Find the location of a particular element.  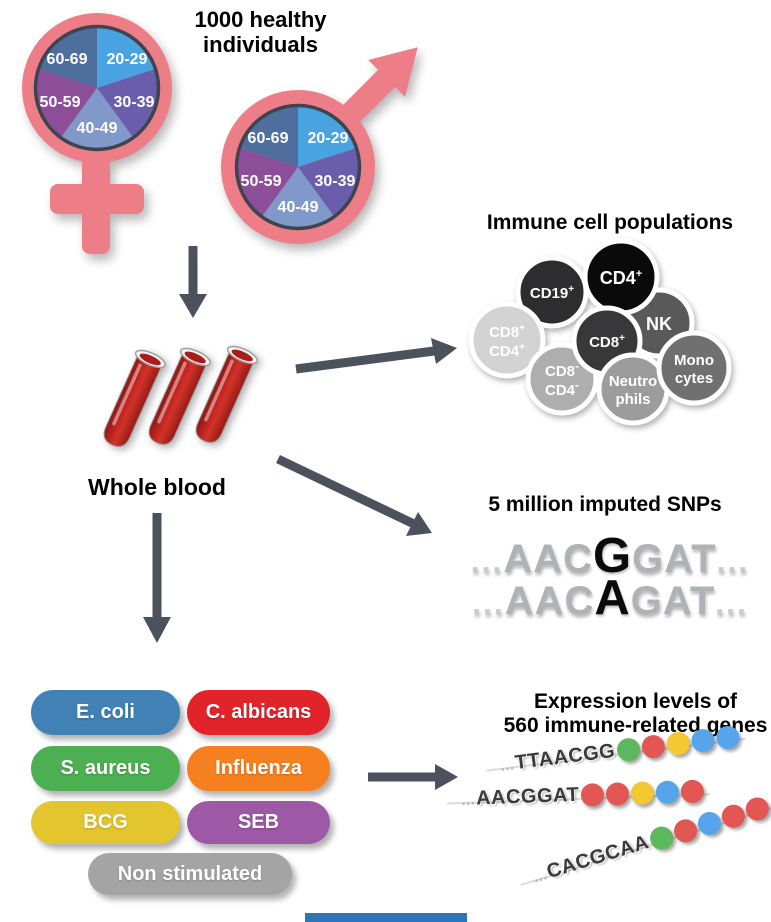

female-age-pie: 20-29 30-39 40-49 50-59 60-69 is located at coordinates (97, 88).